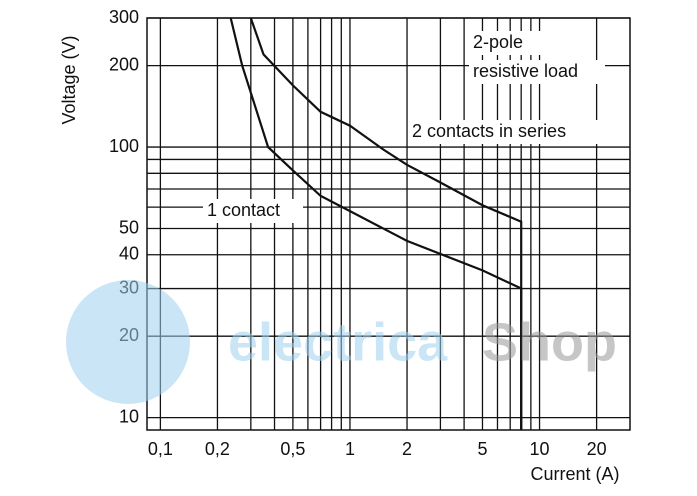  Describe the element at coordinates (124, 17) in the screenshot. I see `y-tick-label: 300` at that location.